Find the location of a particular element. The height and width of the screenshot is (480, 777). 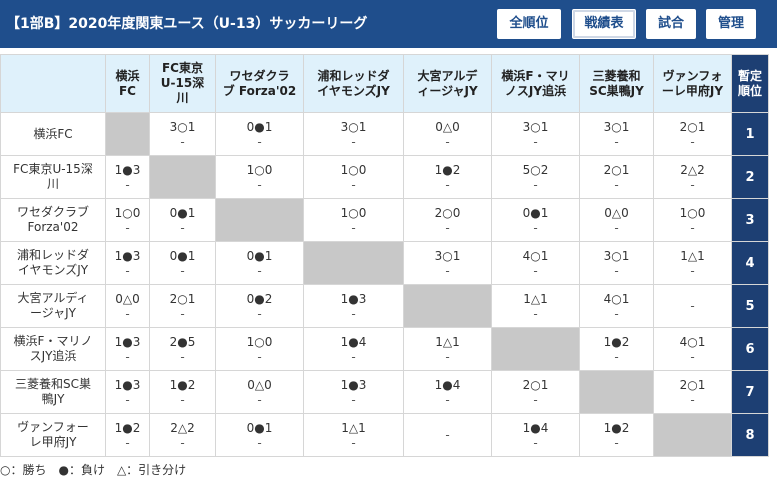

match-result-cell: 0●2- is located at coordinates (259, 306).